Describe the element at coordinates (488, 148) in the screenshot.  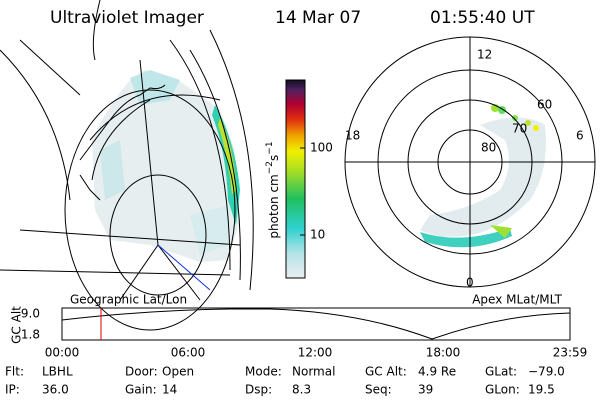
I see `mlat-label: 80` at that location.